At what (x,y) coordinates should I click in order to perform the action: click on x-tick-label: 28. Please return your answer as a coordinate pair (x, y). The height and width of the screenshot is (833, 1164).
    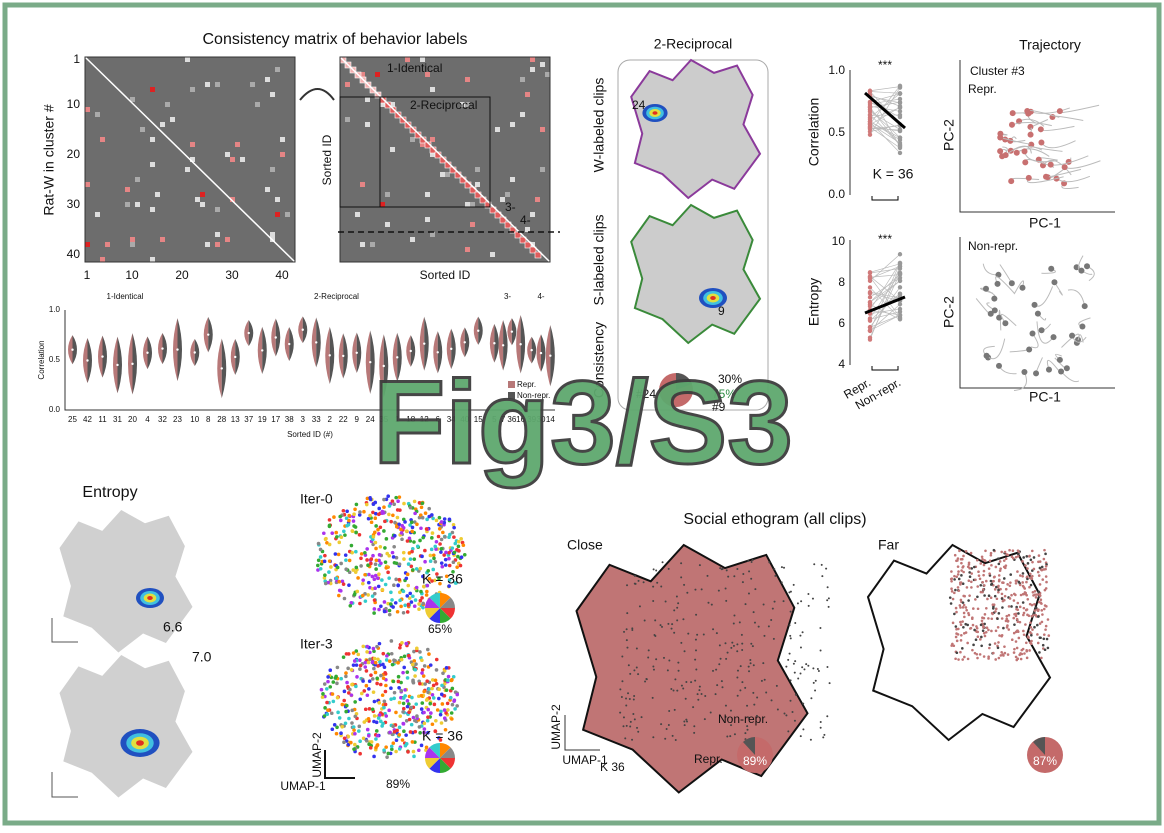
    Looking at the image, I should click on (221, 419).